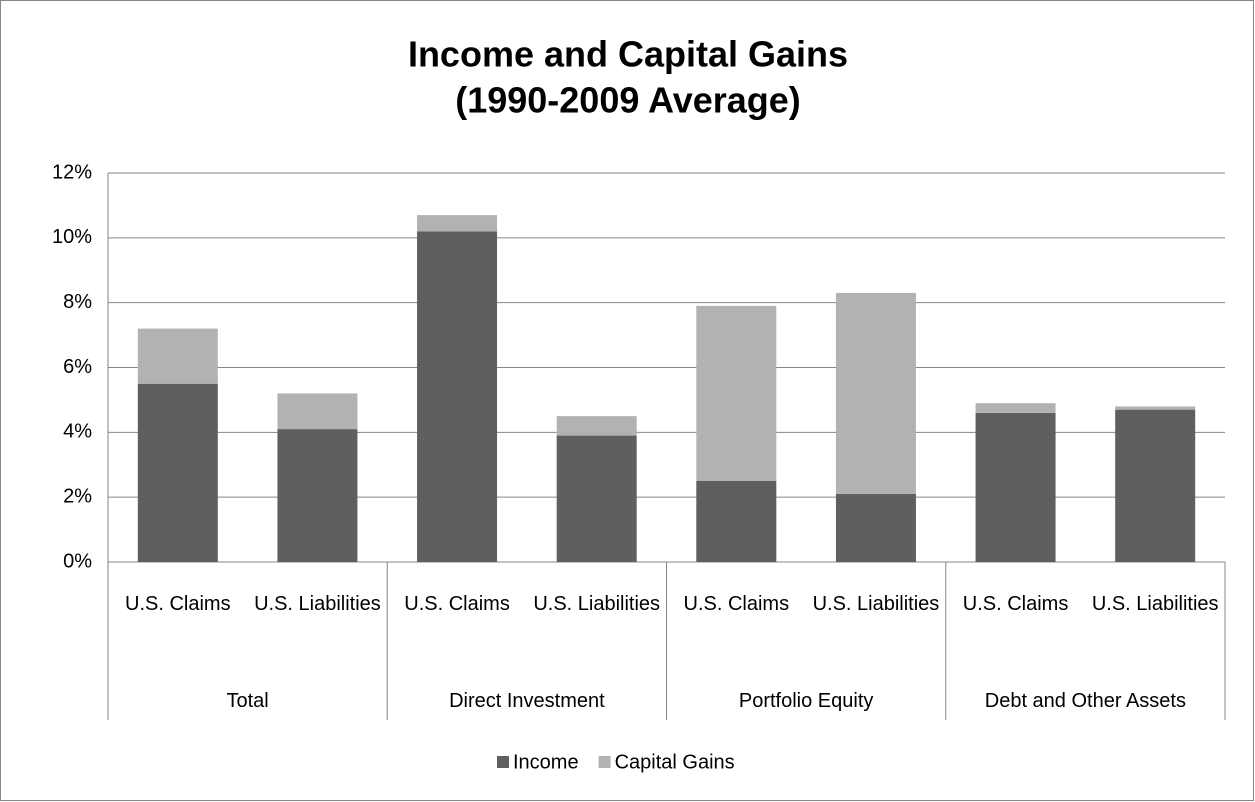  What do you see at coordinates (1085, 701) in the screenshot?
I see `group-label: Debt and Other Assets` at bounding box center [1085, 701].